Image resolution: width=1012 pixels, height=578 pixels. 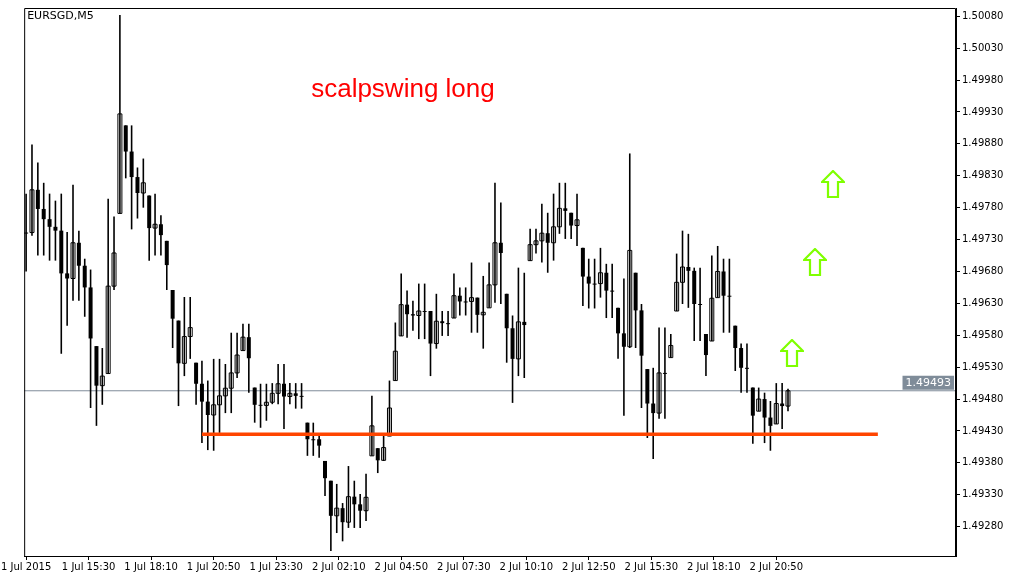 What do you see at coordinates (338, 566) in the screenshot?
I see `x-tick-label: 2 Jul 02:10` at bounding box center [338, 566].